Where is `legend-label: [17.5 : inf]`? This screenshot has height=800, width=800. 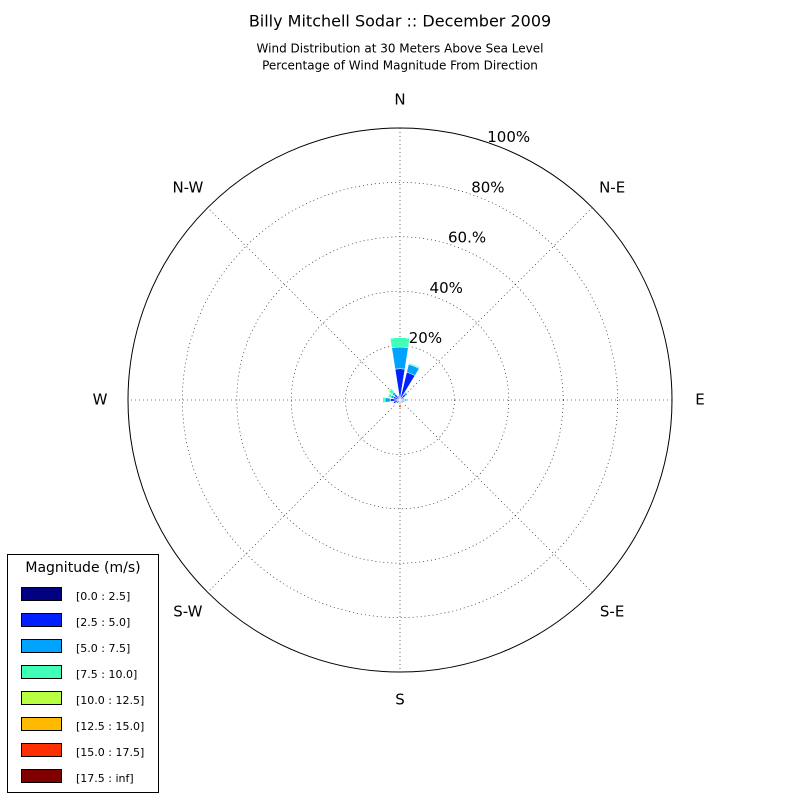 legend-label: [17.5 : inf] is located at coordinates (105, 778).